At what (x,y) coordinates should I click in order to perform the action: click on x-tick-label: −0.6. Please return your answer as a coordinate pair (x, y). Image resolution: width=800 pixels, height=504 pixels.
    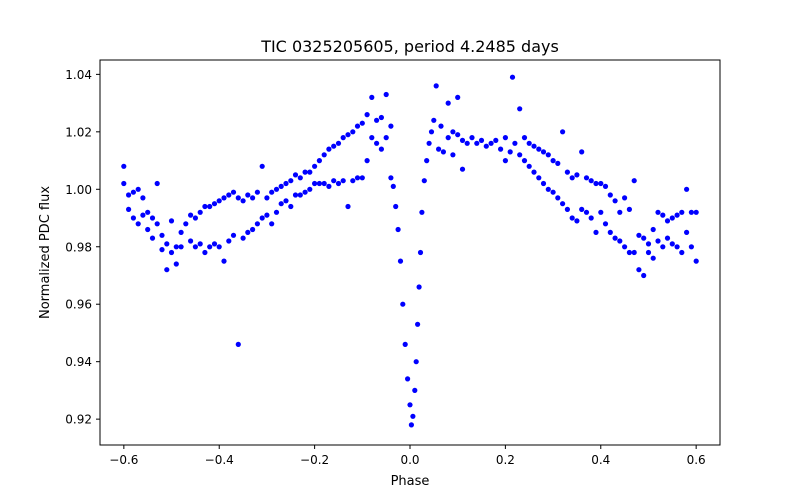
    Looking at the image, I should click on (123, 460).